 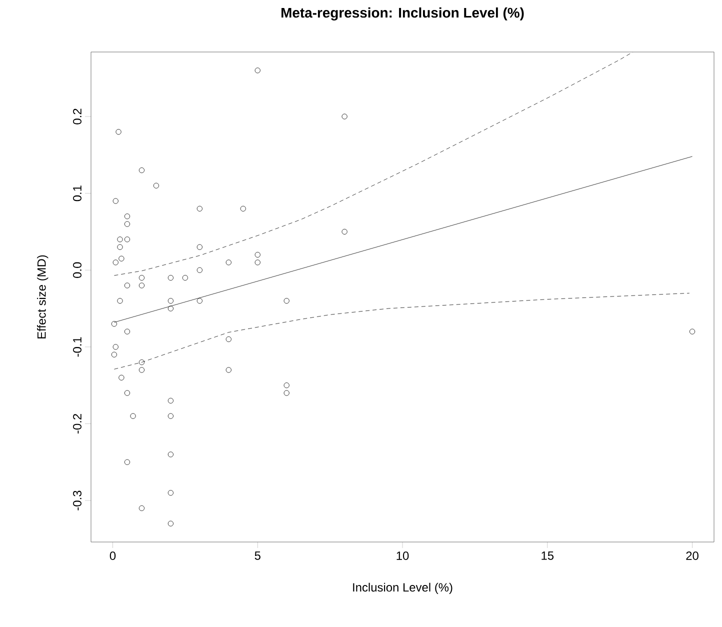 I want to click on y-tick-label: -0.3, so click(x=77, y=500).